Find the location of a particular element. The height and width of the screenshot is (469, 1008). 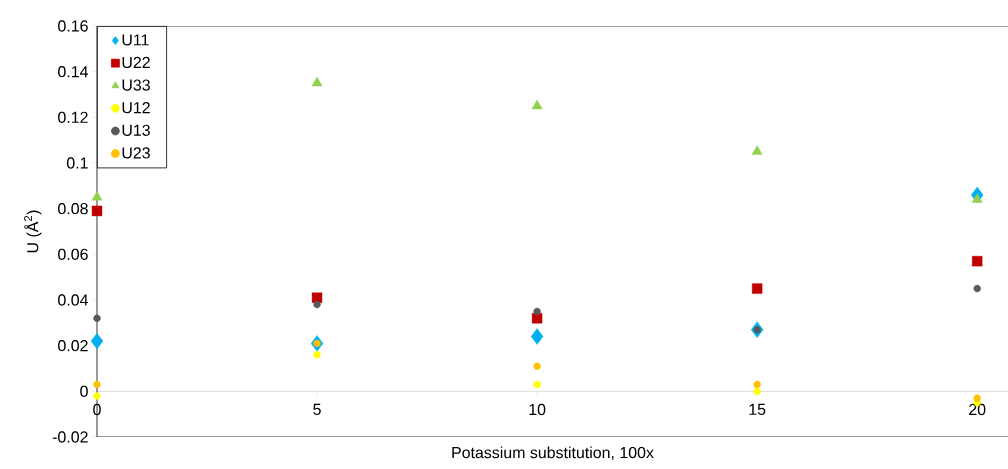

legend-label: U22 is located at coordinates (136, 62).